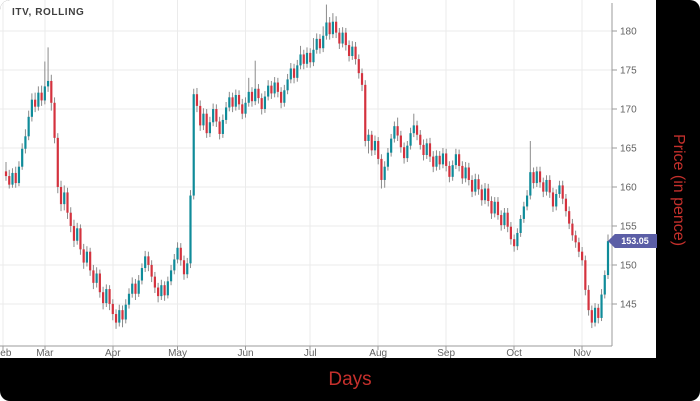  I want to click on x-tick-label: Sep, so click(446, 353).